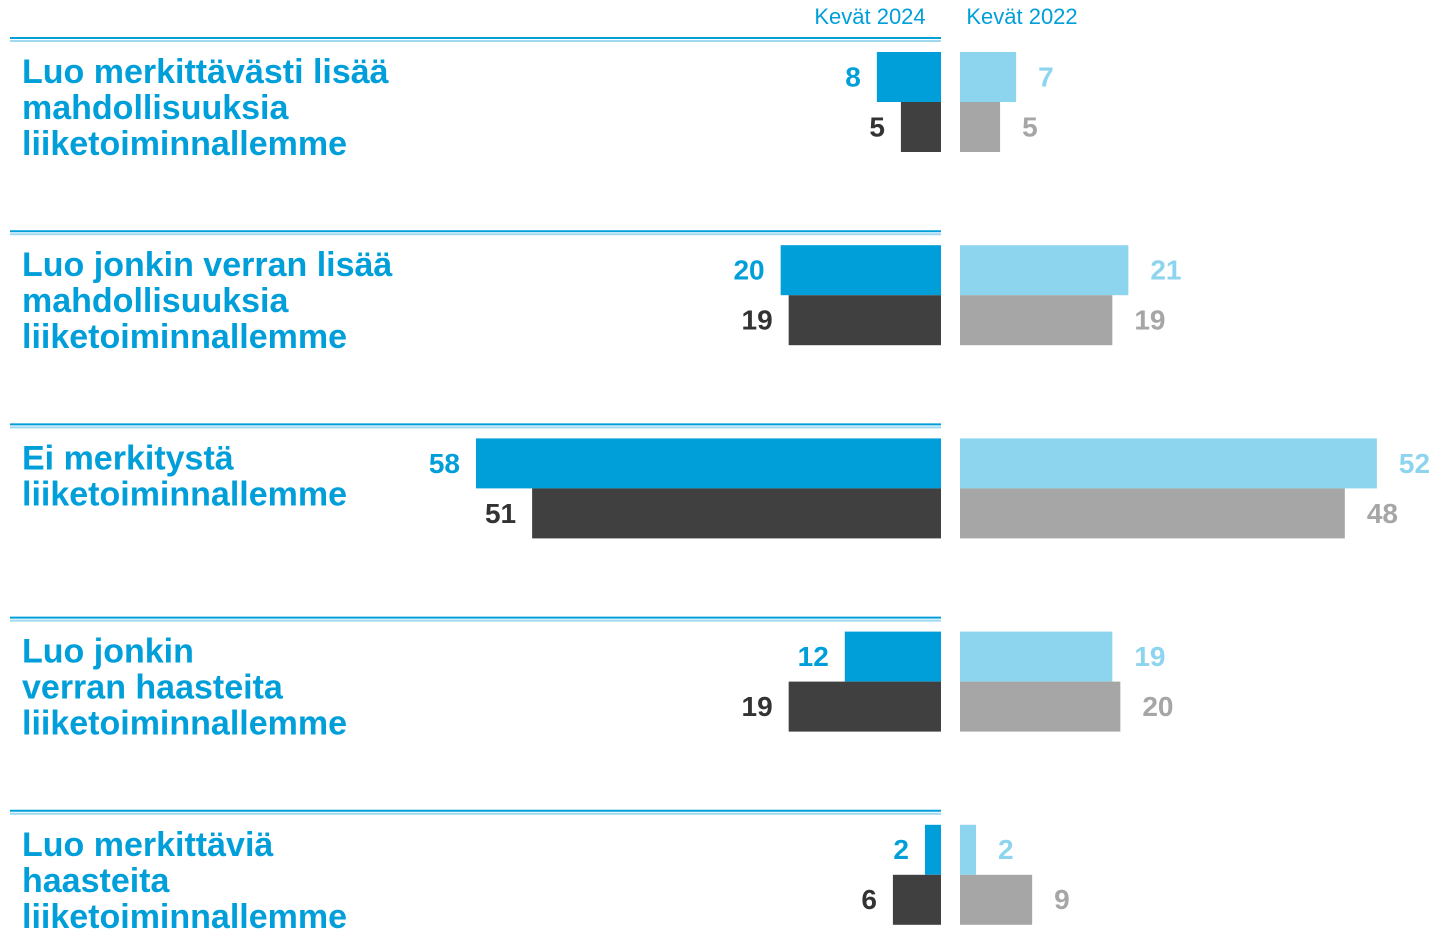 Image resolution: width=1450 pixels, height=930 pixels. Describe the element at coordinates (96, 881) in the screenshot. I see `category-label: haasteita` at that location.